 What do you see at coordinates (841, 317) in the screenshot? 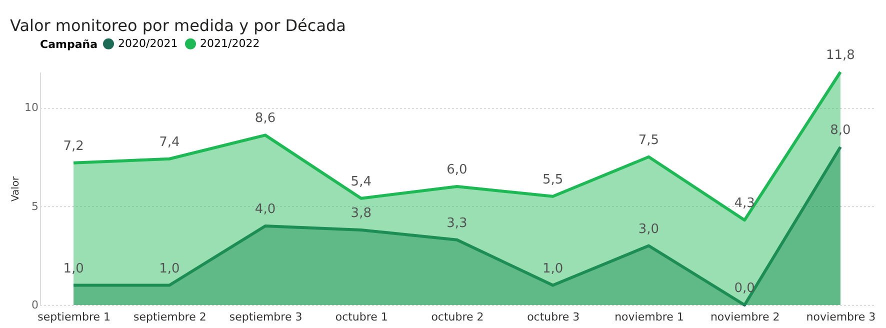
I see `x-tick-label: noviembre 3` at bounding box center [841, 317].